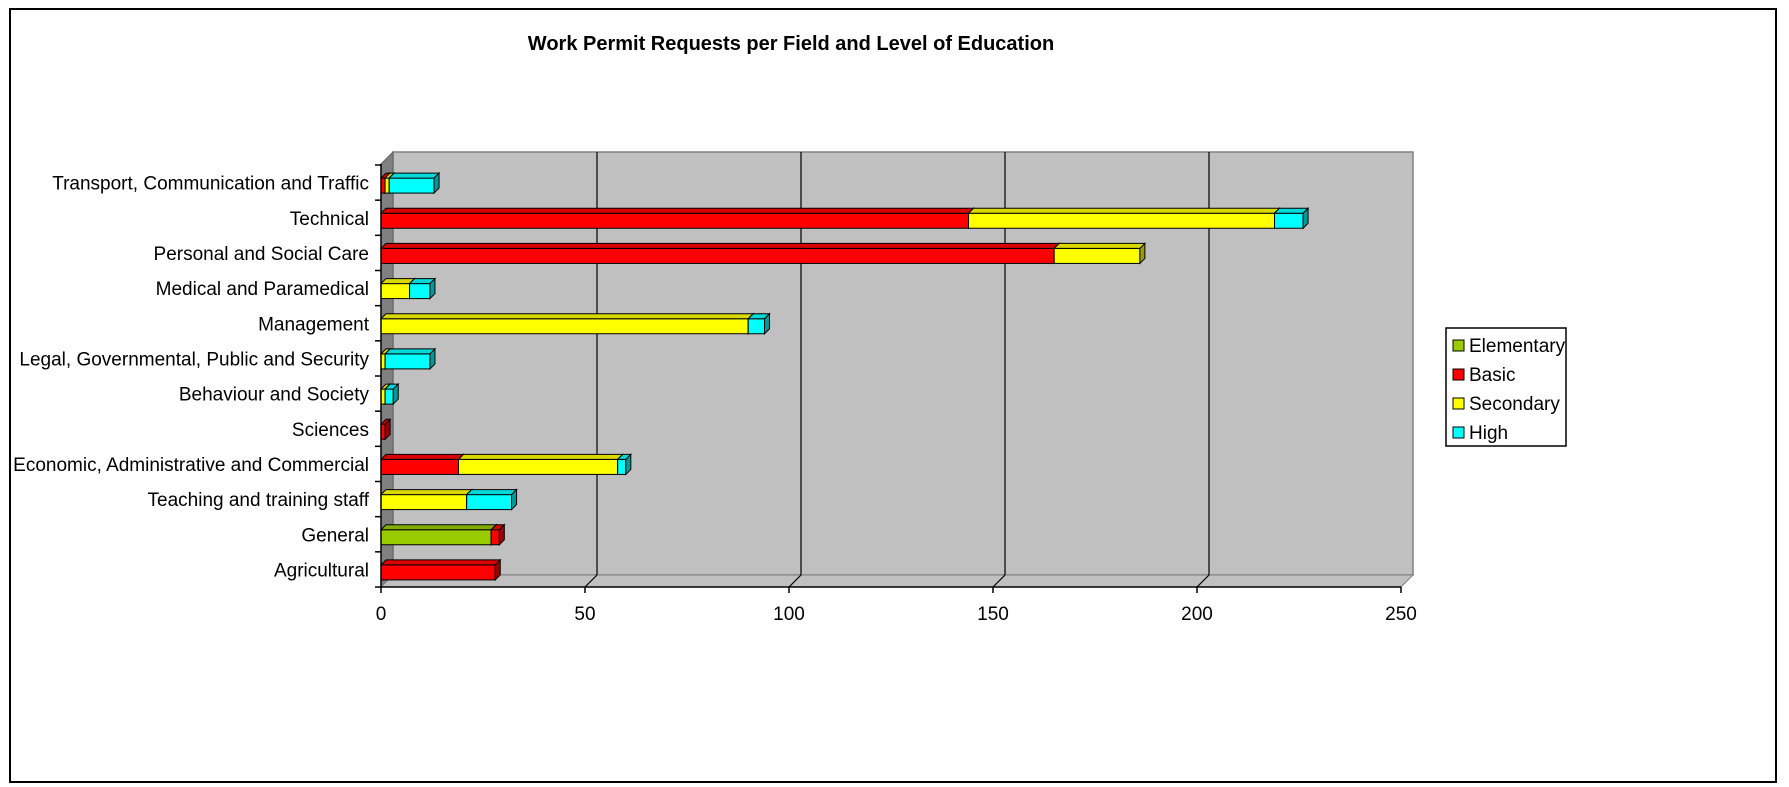 Image resolution: width=1789 pixels, height=787 pixels. Describe the element at coordinates (1492, 375) in the screenshot. I see `legend-label-basic: Basic` at that location.